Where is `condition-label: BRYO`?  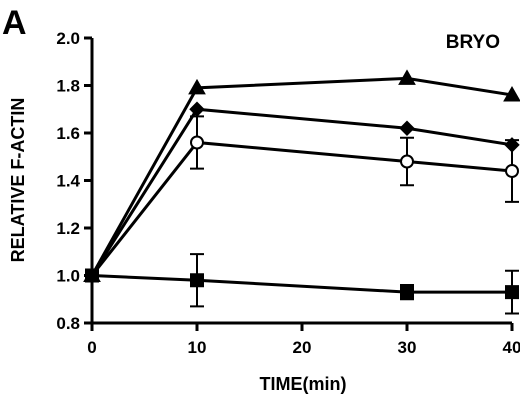 condition-label: BRYO is located at coordinates (473, 42).